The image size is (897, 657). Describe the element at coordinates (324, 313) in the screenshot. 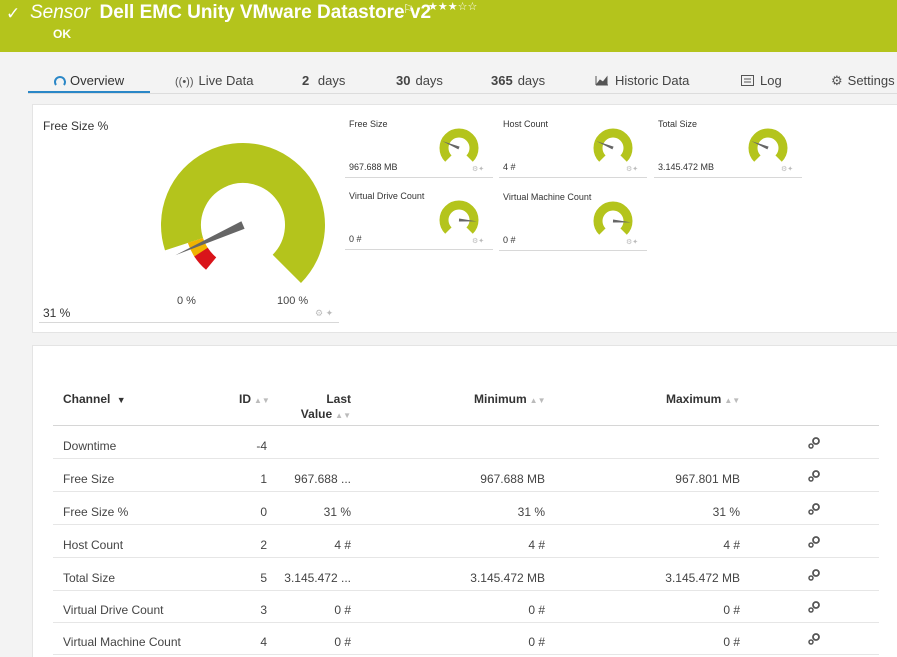

I see `gauge-tools: ⚙ ✦` at that location.